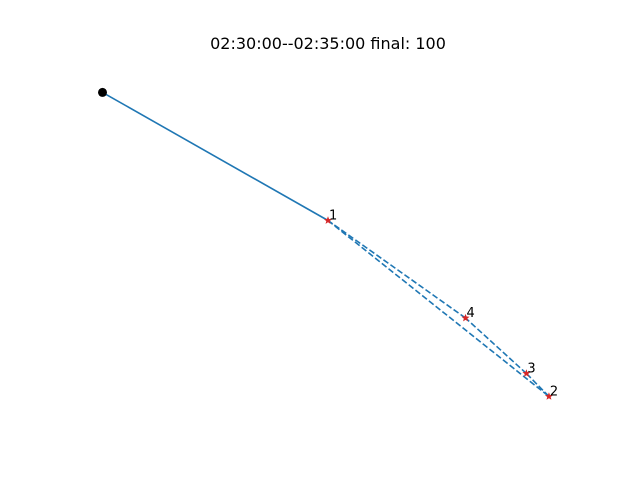 Image resolution: width=640 pixels, height=480 pixels. Describe the element at coordinates (471, 313) in the screenshot. I see `stop-label: 4` at that location.